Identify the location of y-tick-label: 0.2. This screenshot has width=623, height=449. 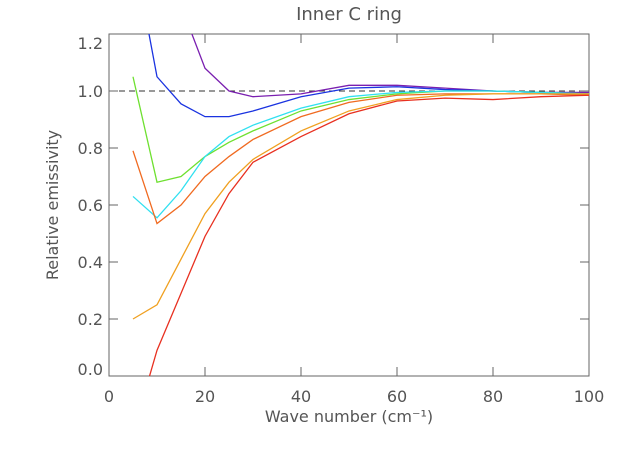
(90, 319).